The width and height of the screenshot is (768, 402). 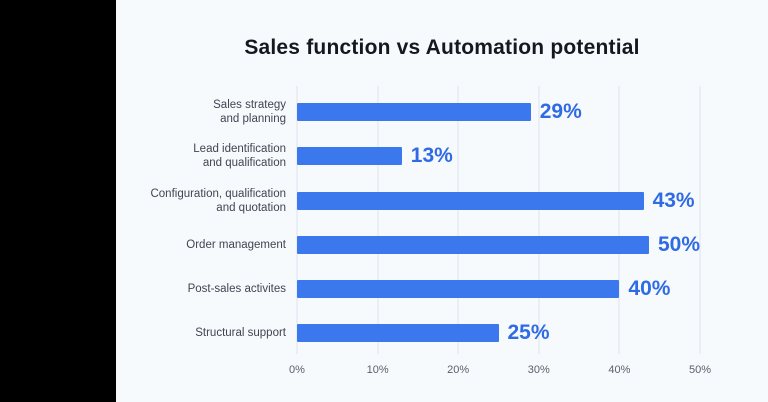 I want to click on bar-track: 13%, so click(x=498, y=155).